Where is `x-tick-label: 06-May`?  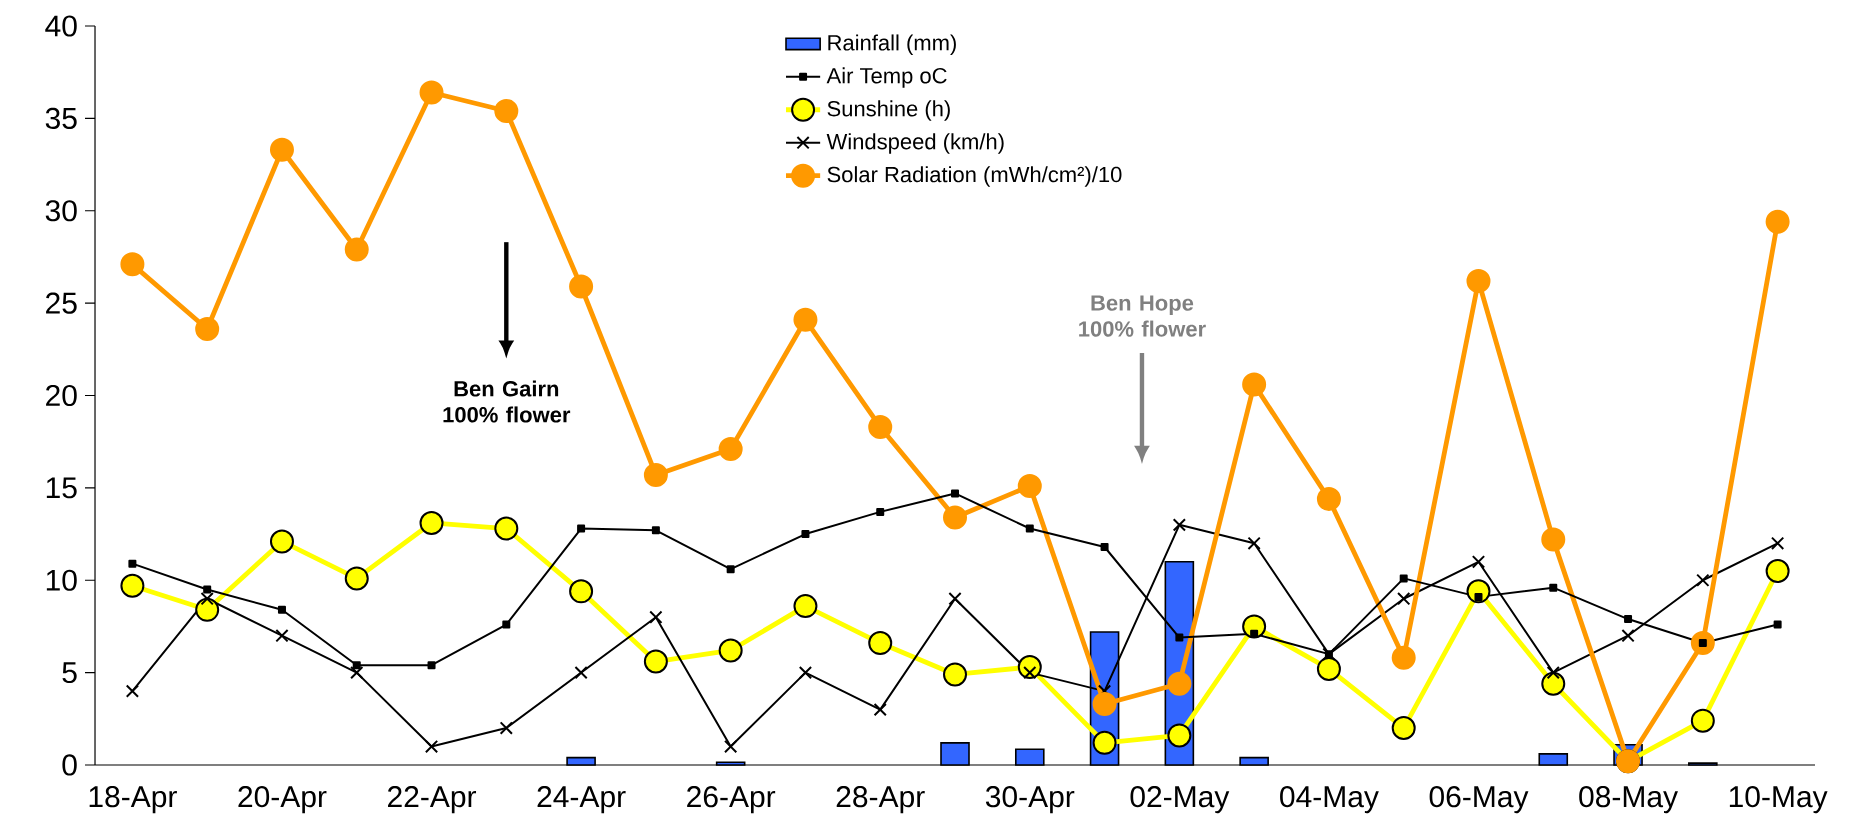
x-tick-label: 06-May is located at coordinates (1479, 800).